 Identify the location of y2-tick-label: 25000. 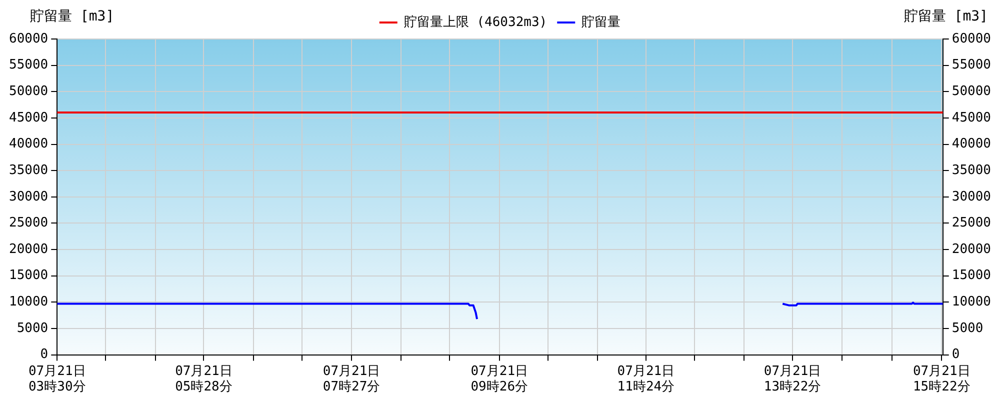
(972, 223).